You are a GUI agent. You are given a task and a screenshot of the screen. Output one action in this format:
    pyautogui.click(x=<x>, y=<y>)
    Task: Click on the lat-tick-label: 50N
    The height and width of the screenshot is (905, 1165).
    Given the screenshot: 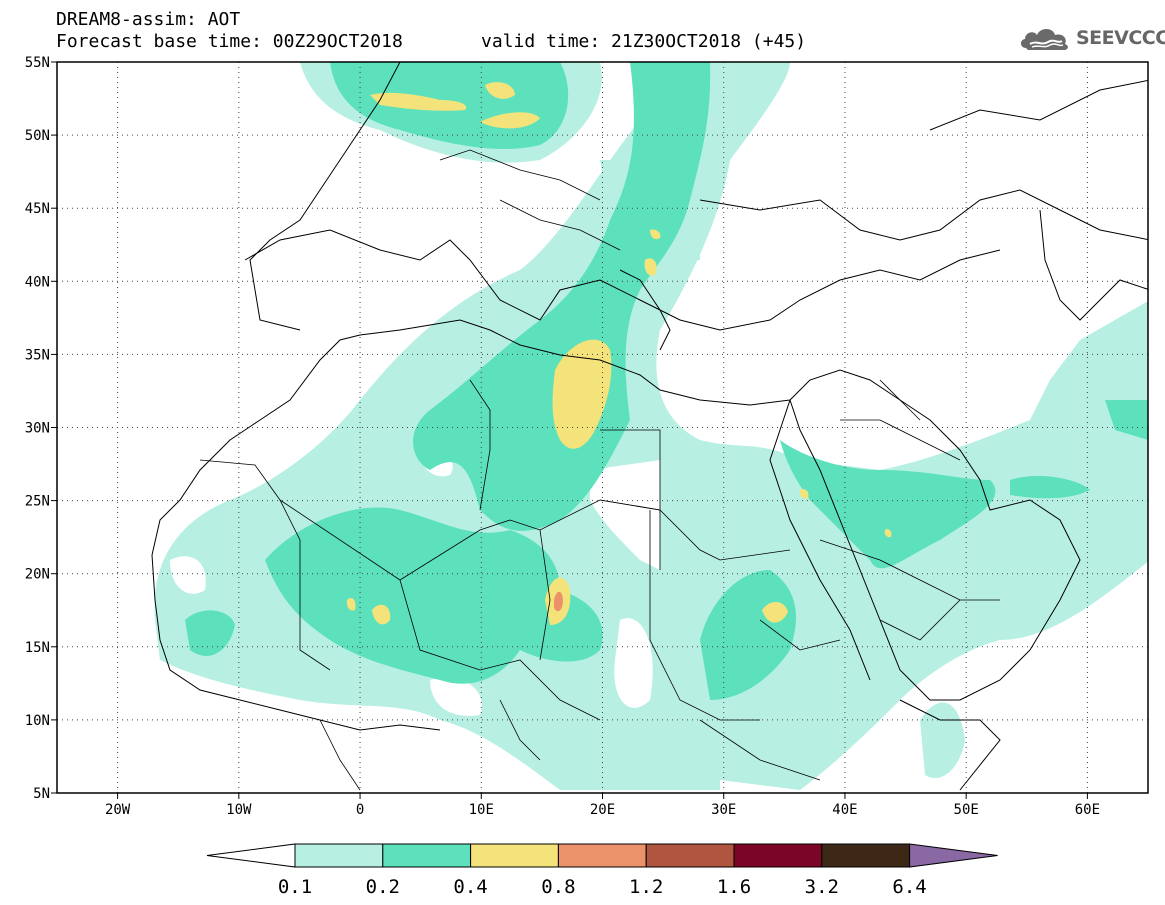 What is the action you would take?
    pyautogui.click(x=37, y=136)
    